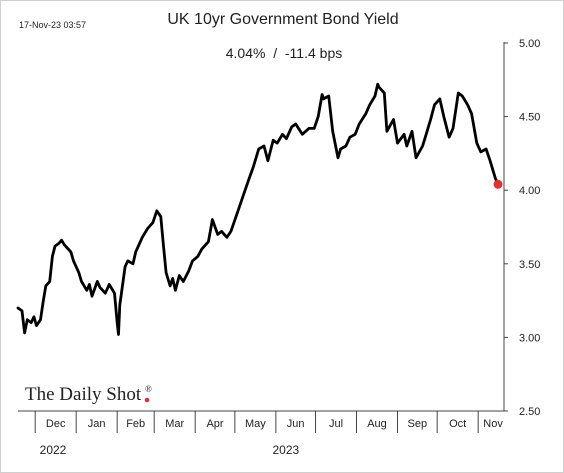  What do you see at coordinates (529, 118) in the screenshot?
I see `y-tick-label: 4.50` at bounding box center [529, 118].